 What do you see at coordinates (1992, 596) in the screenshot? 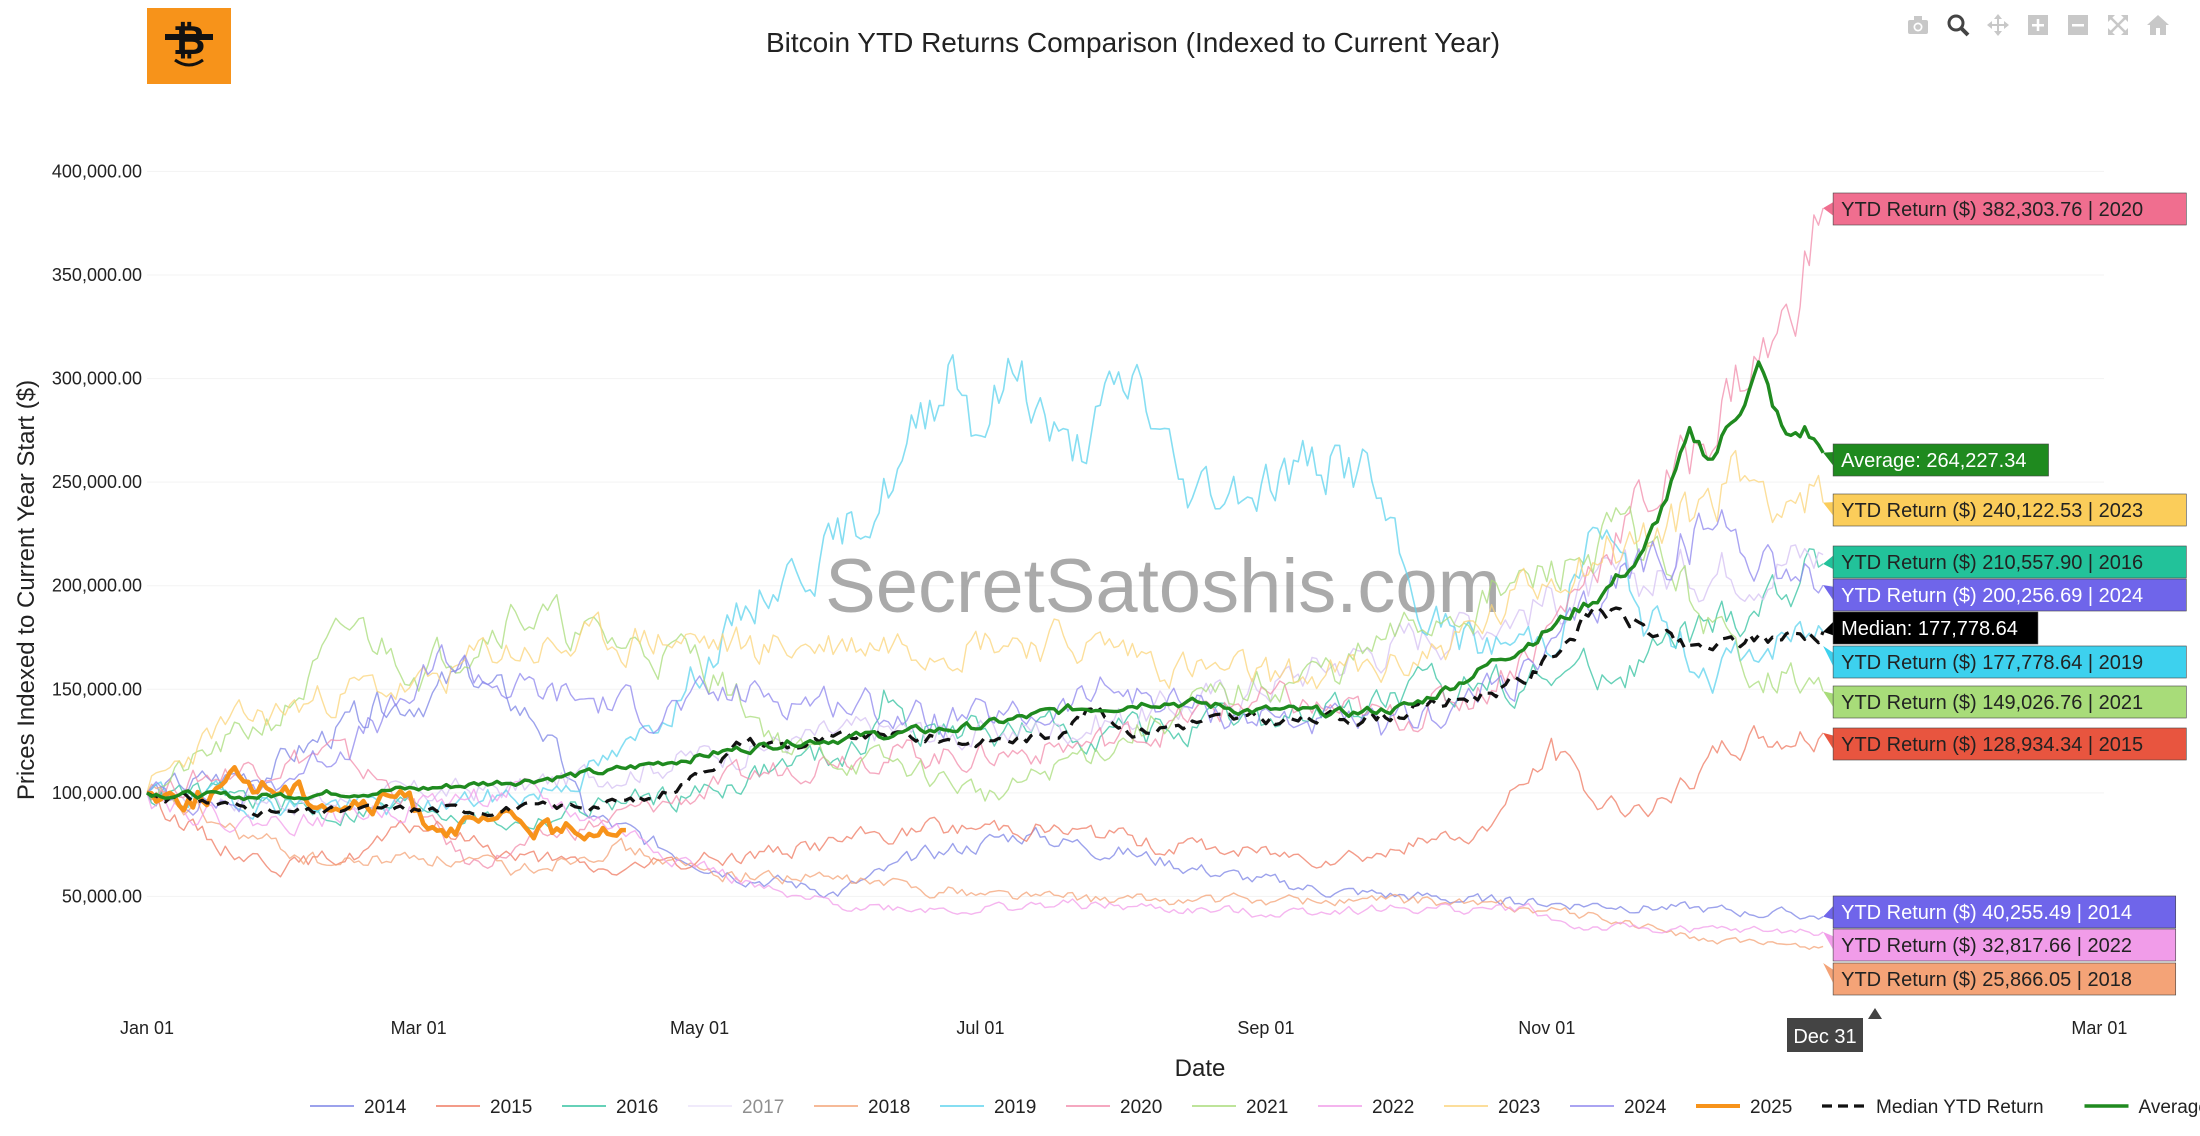
I see `hover-label-text: YTD Return ($) 200,256.69 | 2024` at bounding box center [1992, 596].